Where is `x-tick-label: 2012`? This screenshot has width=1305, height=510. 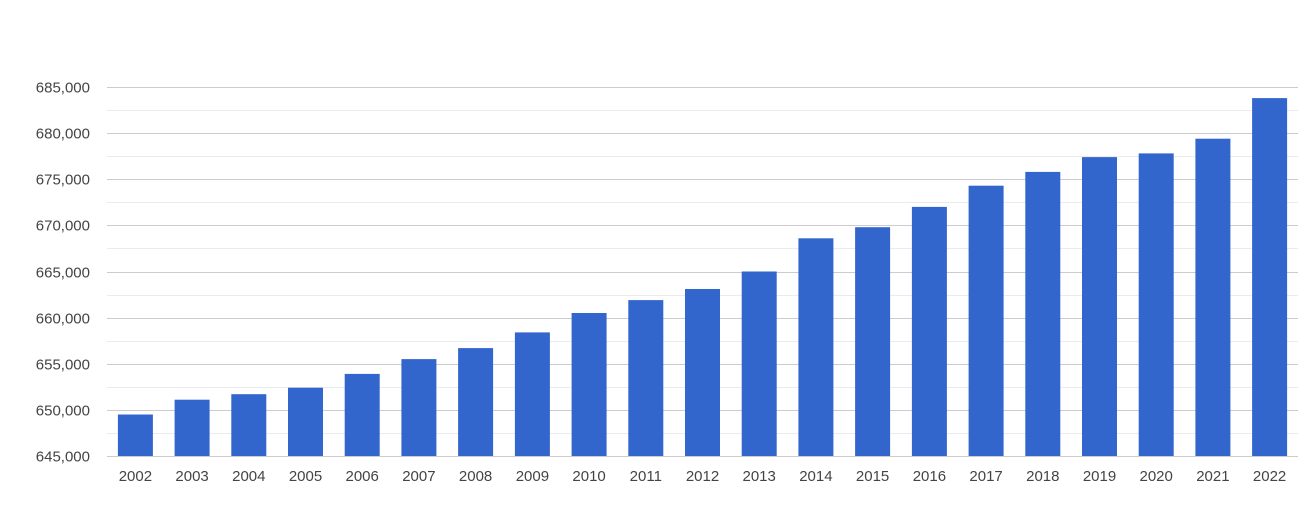
x-tick-label: 2012 is located at coordinates (702, 476).